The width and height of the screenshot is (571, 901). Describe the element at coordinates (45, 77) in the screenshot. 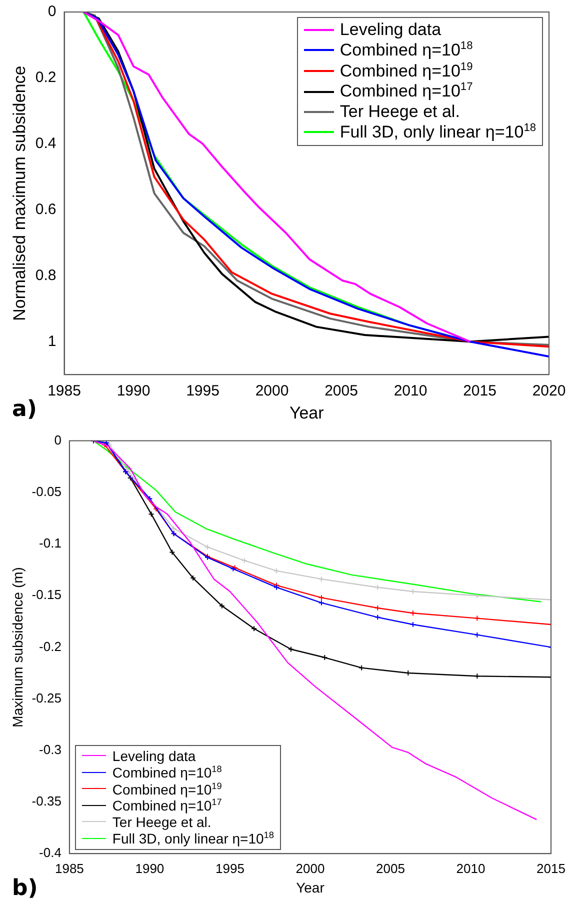

I see `y-tick-label: 0.2` at that location.